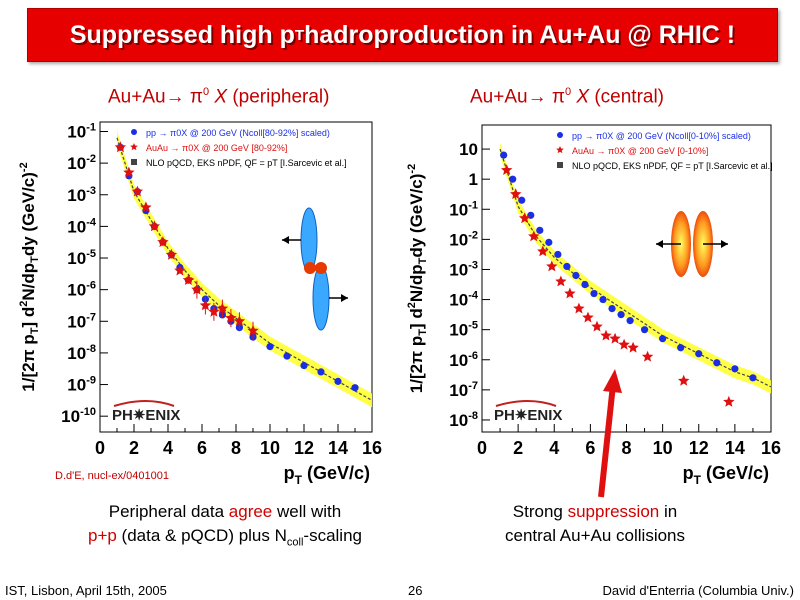 Image resolution: width=800 pixels, height=600 pixels. I want to click on right-subtitle-x: X, so click(580, 97).